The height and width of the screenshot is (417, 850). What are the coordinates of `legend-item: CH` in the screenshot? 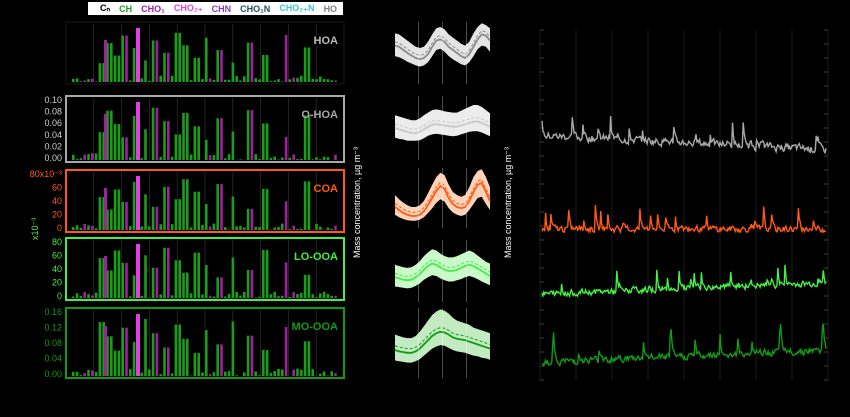 It's located at (126, 8).